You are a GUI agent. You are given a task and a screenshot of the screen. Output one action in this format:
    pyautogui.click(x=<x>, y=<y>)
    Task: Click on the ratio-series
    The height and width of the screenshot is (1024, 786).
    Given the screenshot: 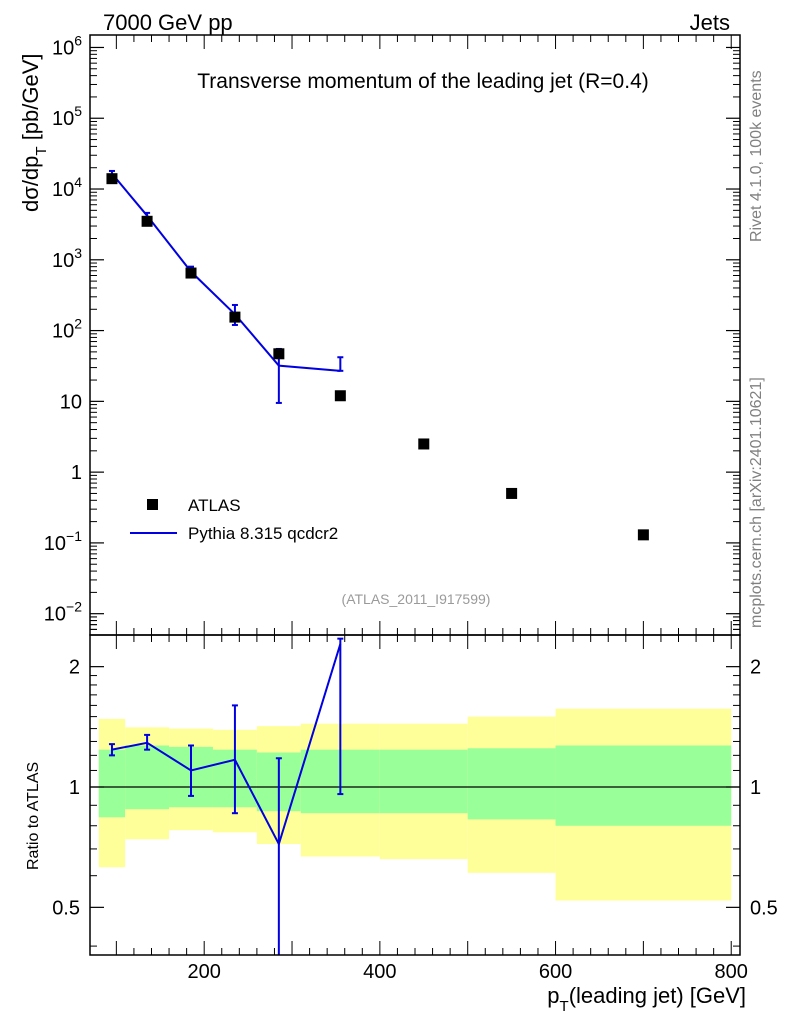 What is the action you would take?
    pyautogui.click(x=226, y=796)
    